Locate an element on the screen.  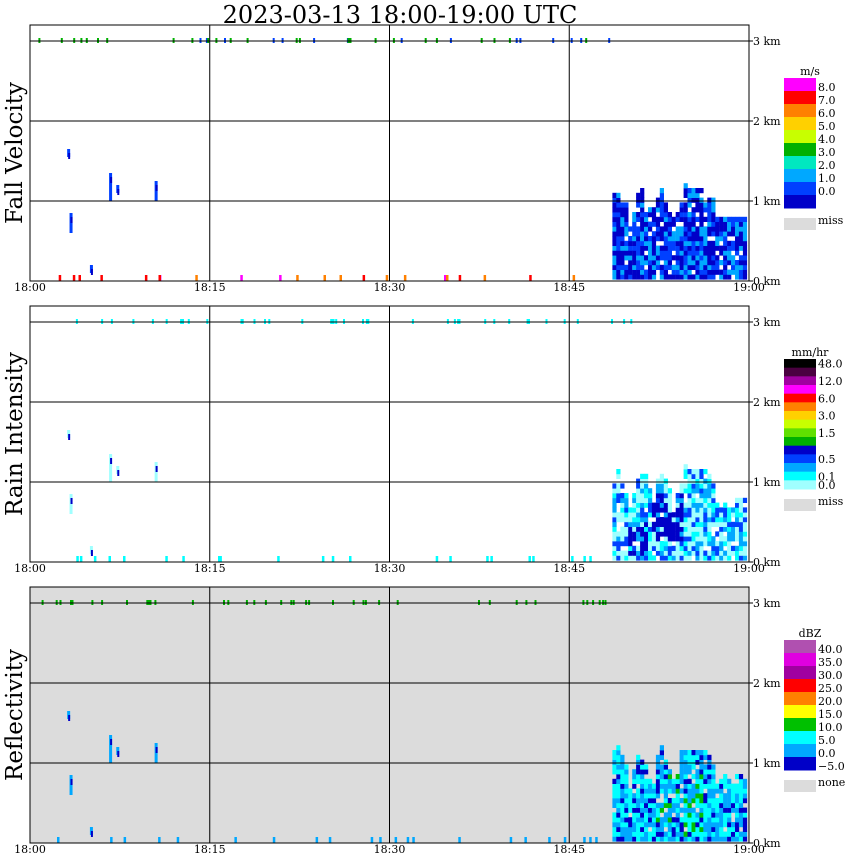
colorbar-missing-label: miss is located at coordinates (831, 501).